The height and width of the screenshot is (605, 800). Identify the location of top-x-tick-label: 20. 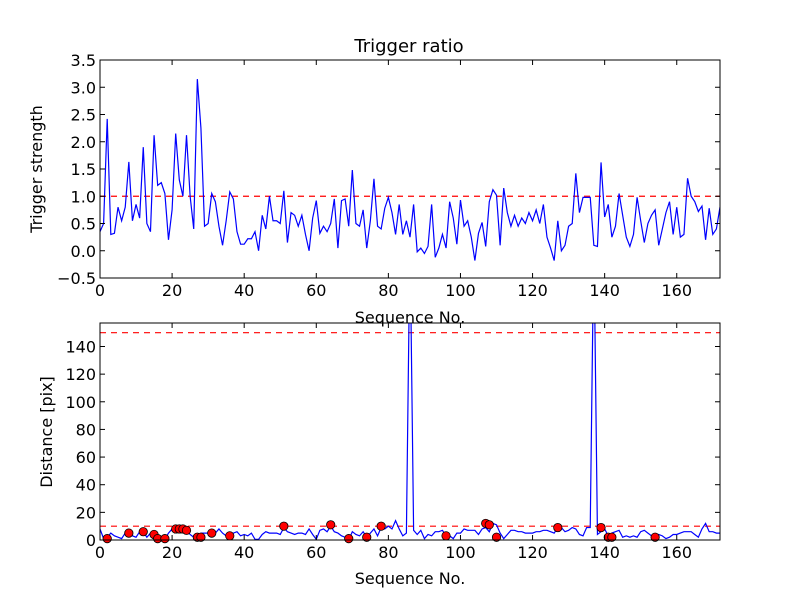
(172, 290).